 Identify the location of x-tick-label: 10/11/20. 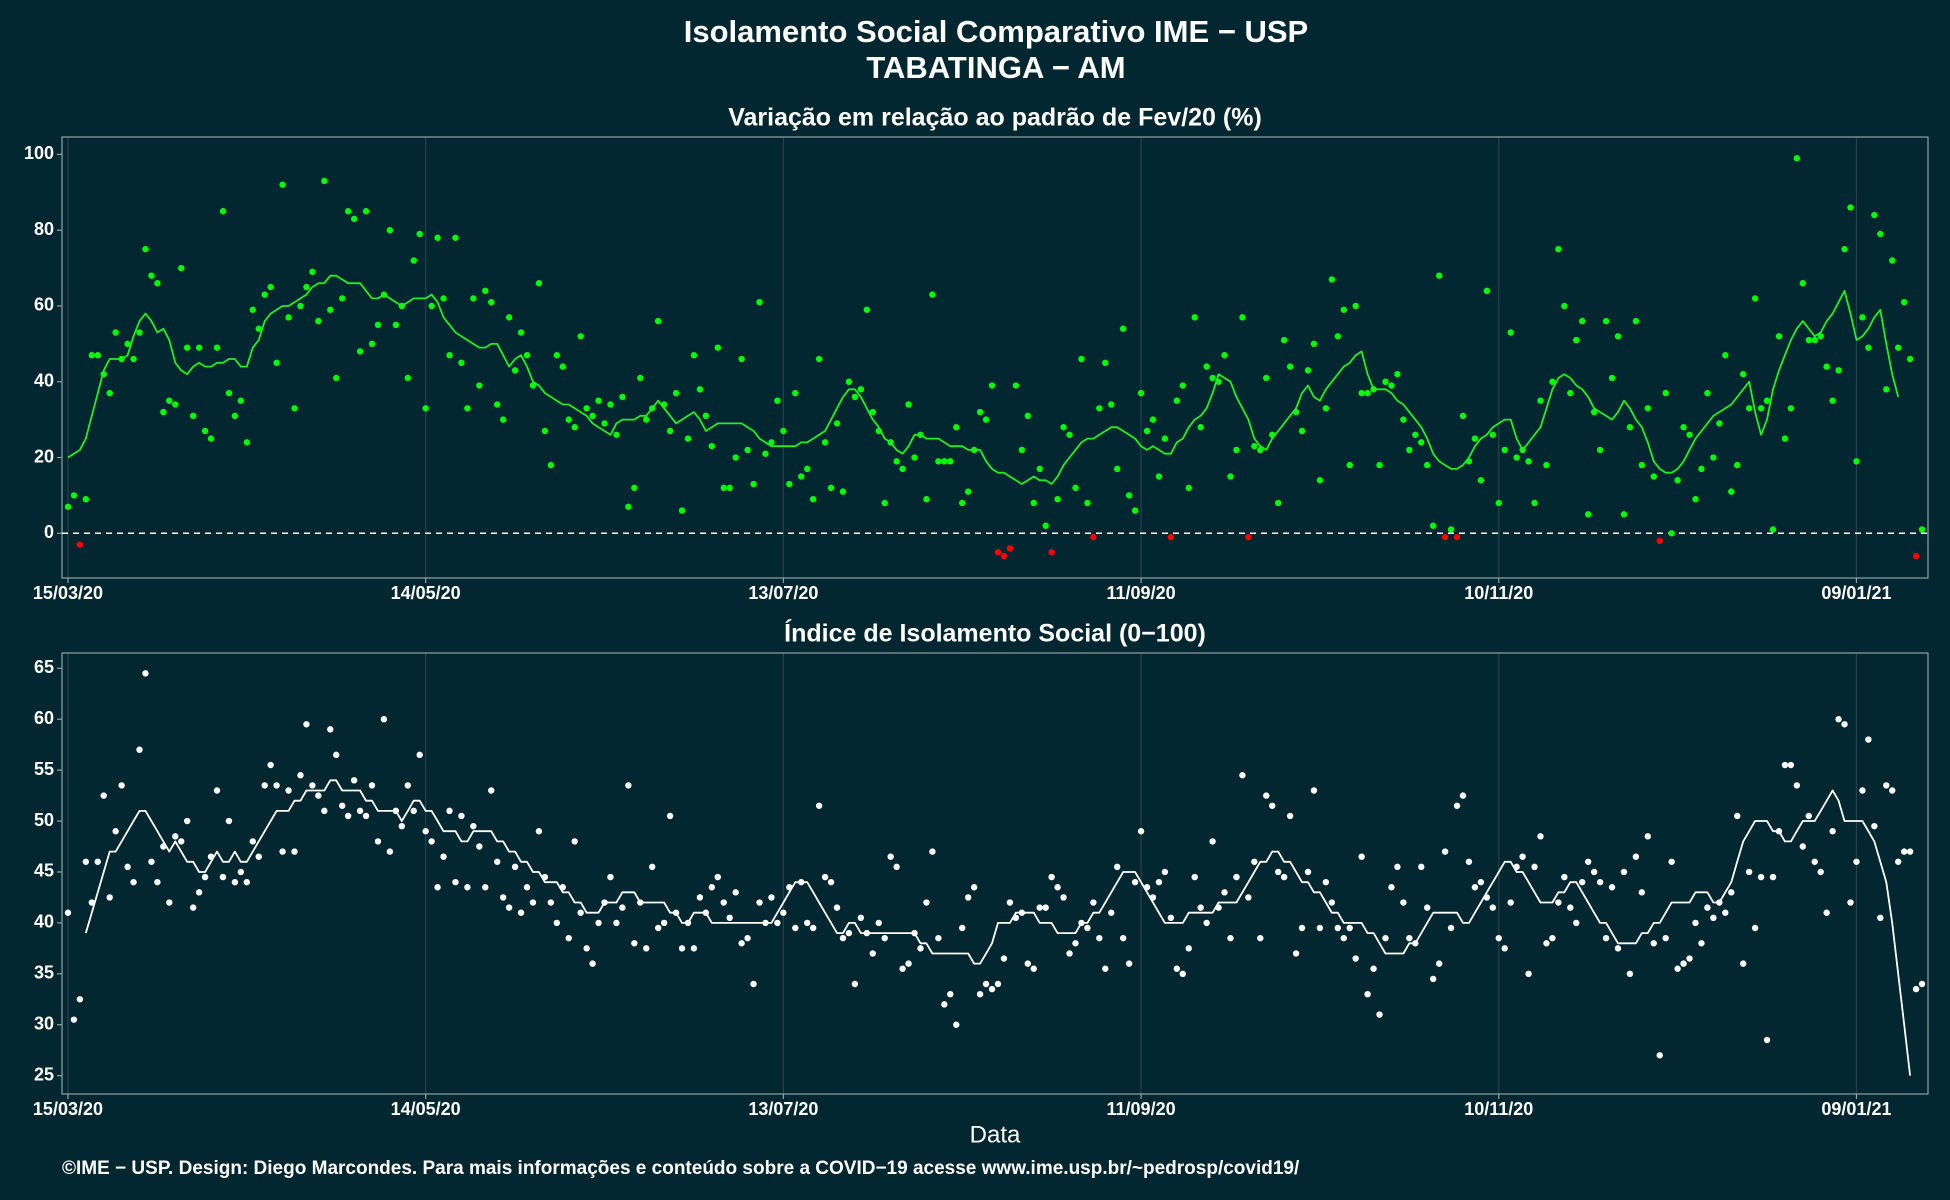
(1498, 1109).